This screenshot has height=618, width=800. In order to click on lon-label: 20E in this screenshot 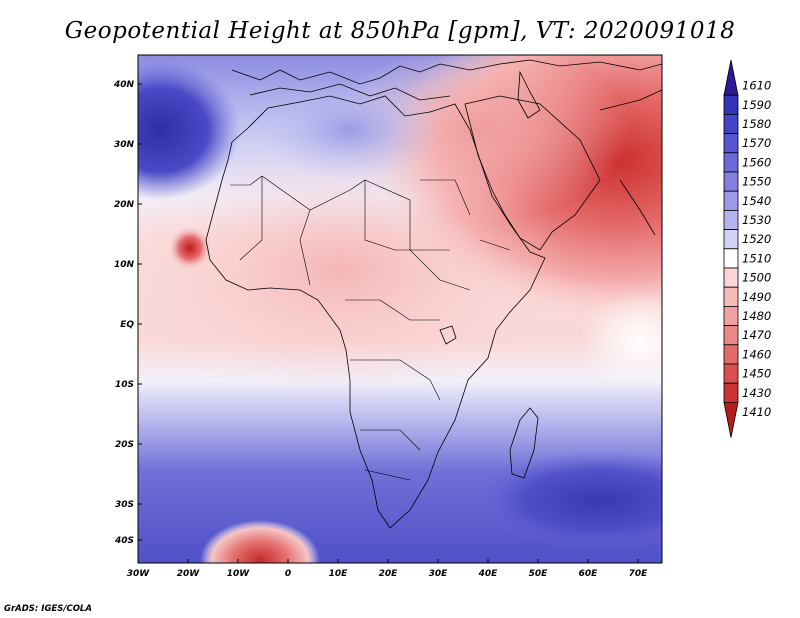, I will do `click(389, 574)`.